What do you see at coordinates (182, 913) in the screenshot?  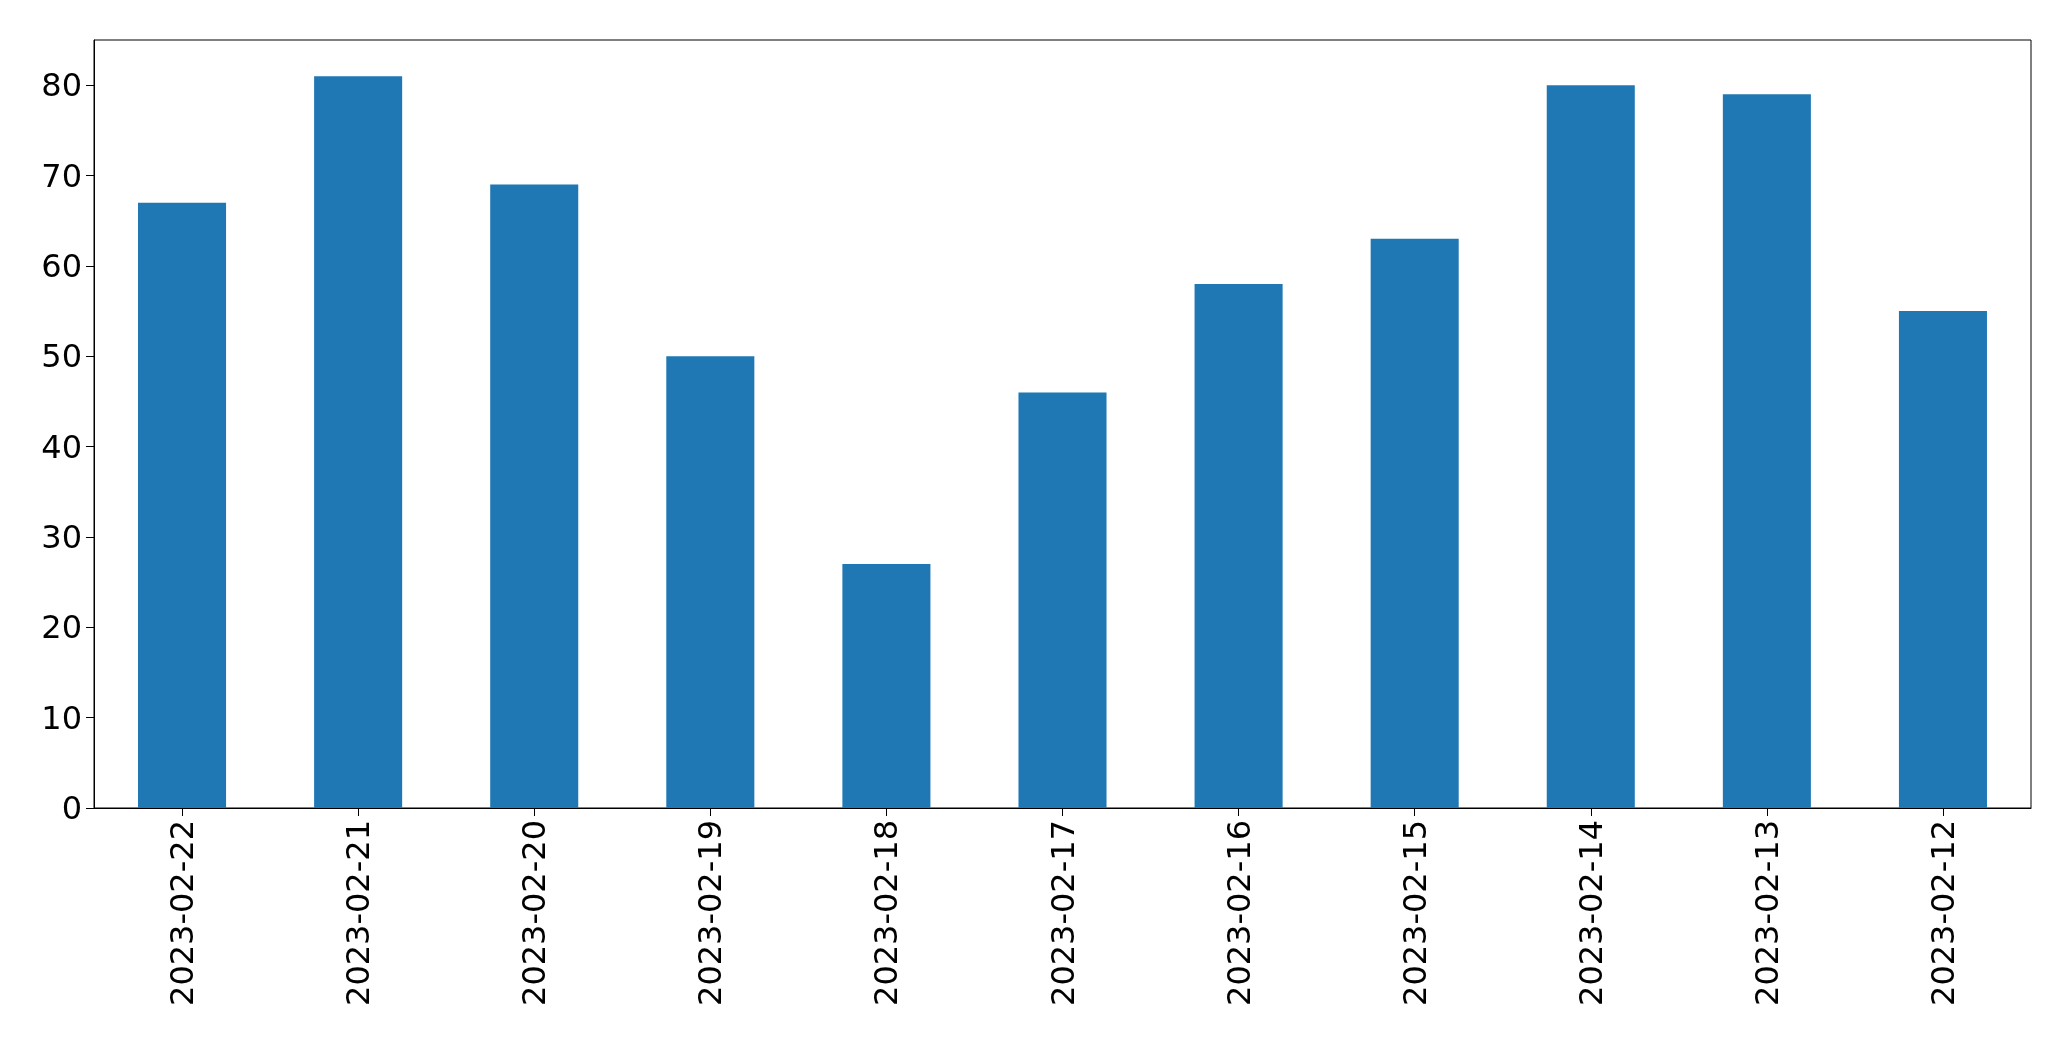 I see `x-tick-label: 2023-02-22` at bounding box center [182, 913].